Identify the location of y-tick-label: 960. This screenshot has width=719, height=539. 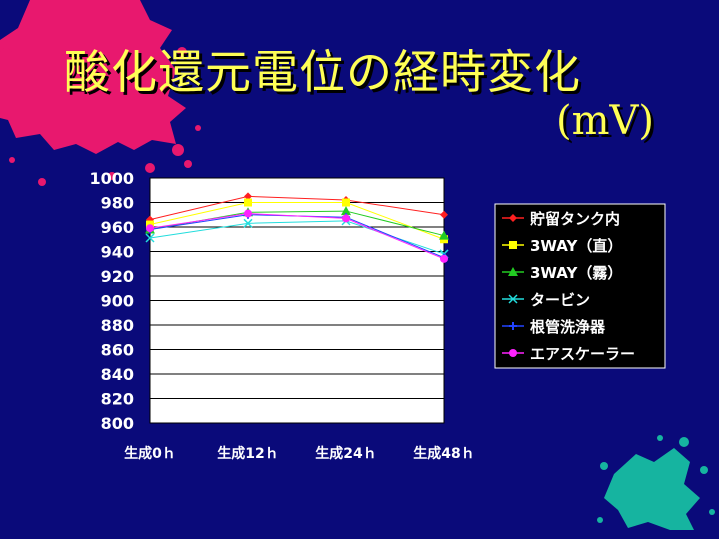
(117, 227).